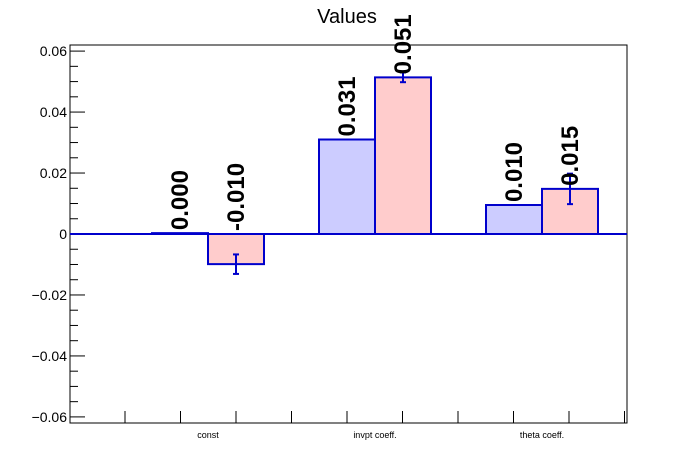  I want to click on bar-value-label: 0.031, so click(347, 106).